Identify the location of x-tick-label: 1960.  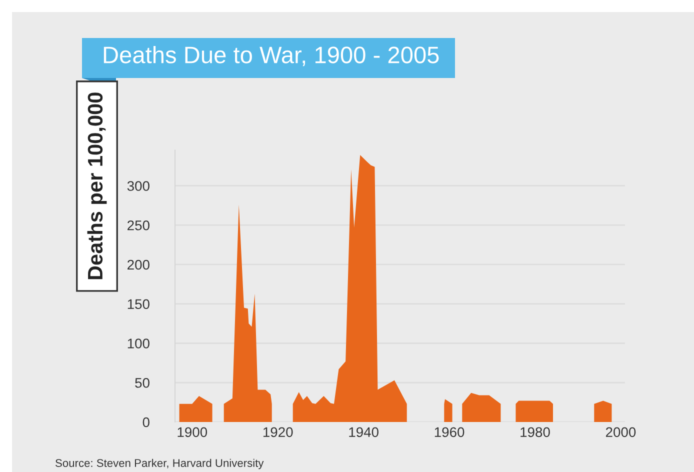
(449, 432).